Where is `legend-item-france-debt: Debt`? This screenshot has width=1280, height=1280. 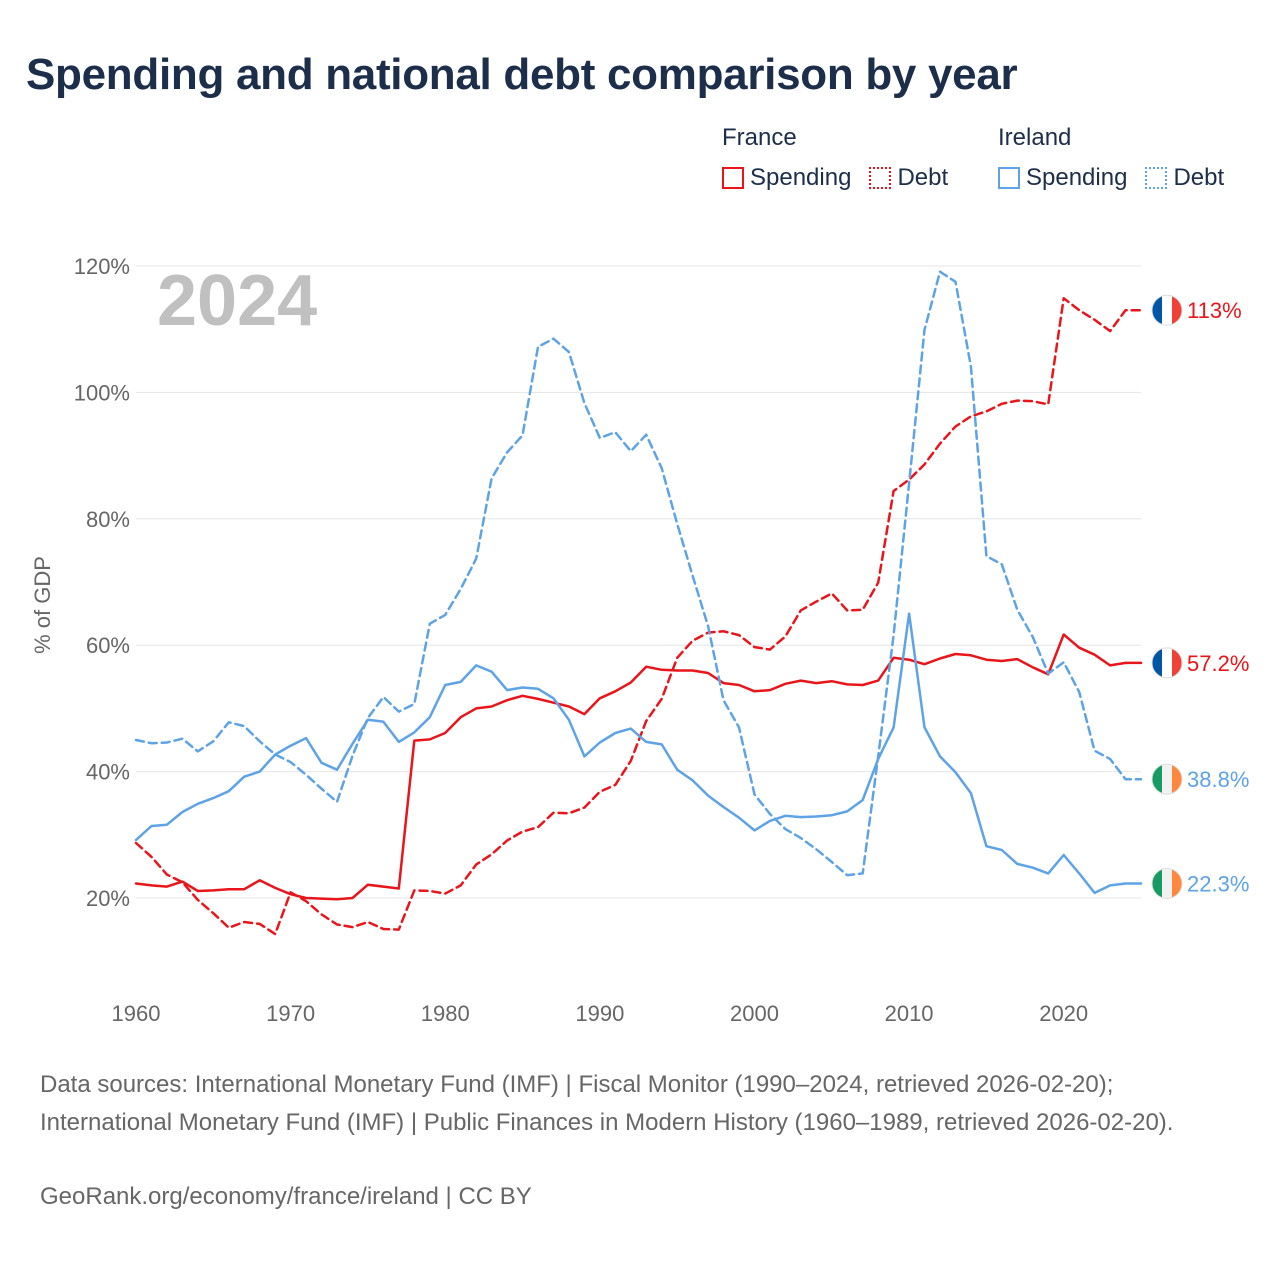 legend-item-france-debt: Debt is located at coordinates (908, 178).